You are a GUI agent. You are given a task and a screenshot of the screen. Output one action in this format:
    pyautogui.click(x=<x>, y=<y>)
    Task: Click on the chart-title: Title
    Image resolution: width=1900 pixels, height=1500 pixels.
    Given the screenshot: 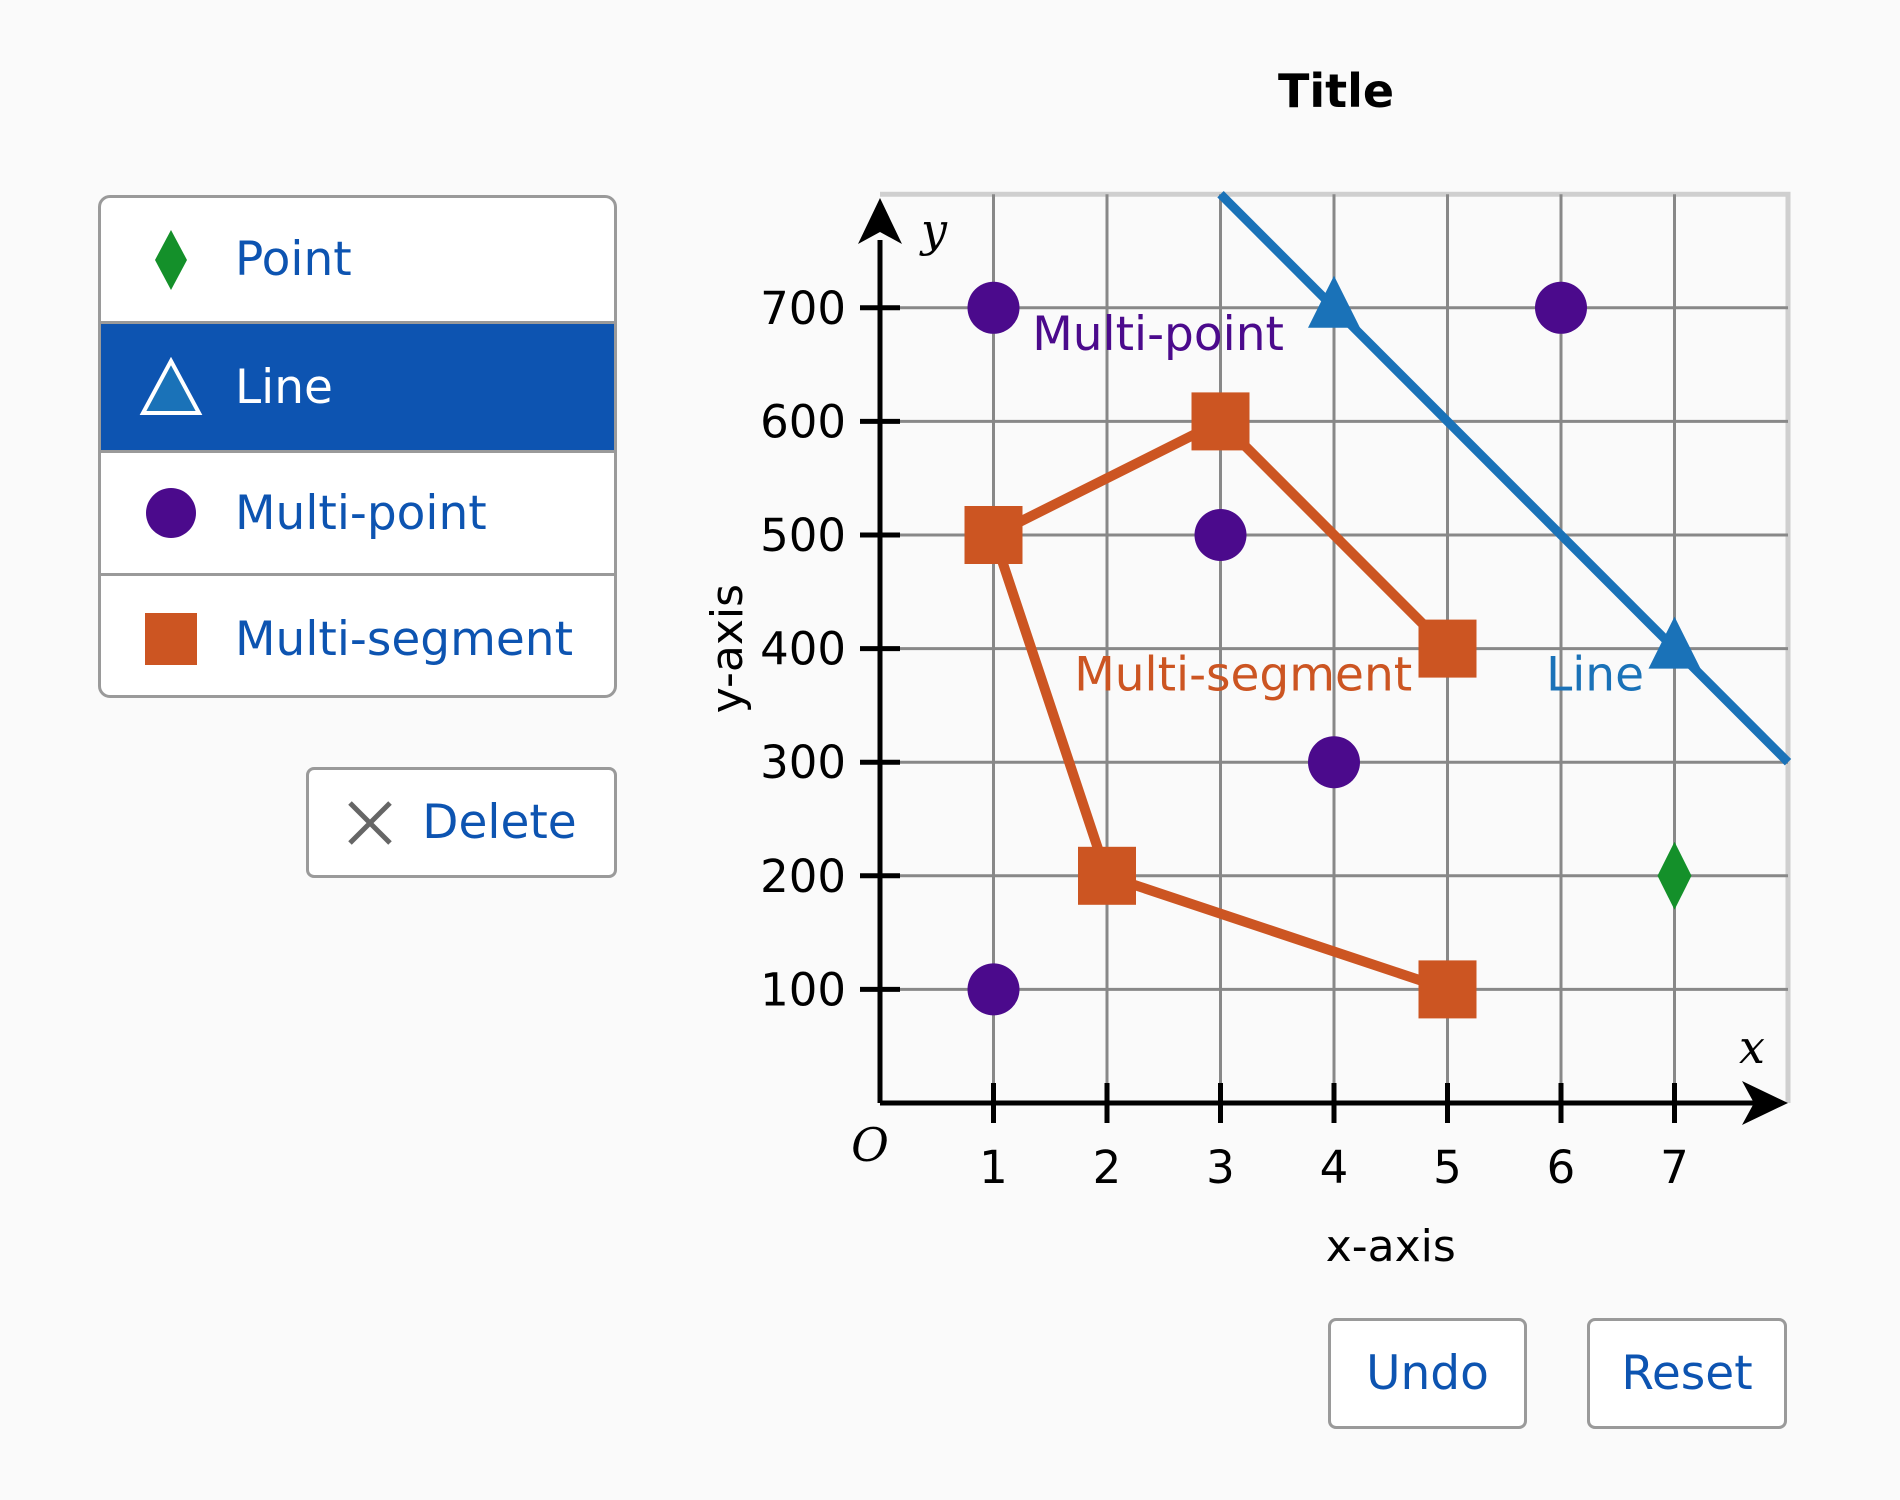 What is the action you would take?
    pyautogui.click(x=1336, y=91)
    